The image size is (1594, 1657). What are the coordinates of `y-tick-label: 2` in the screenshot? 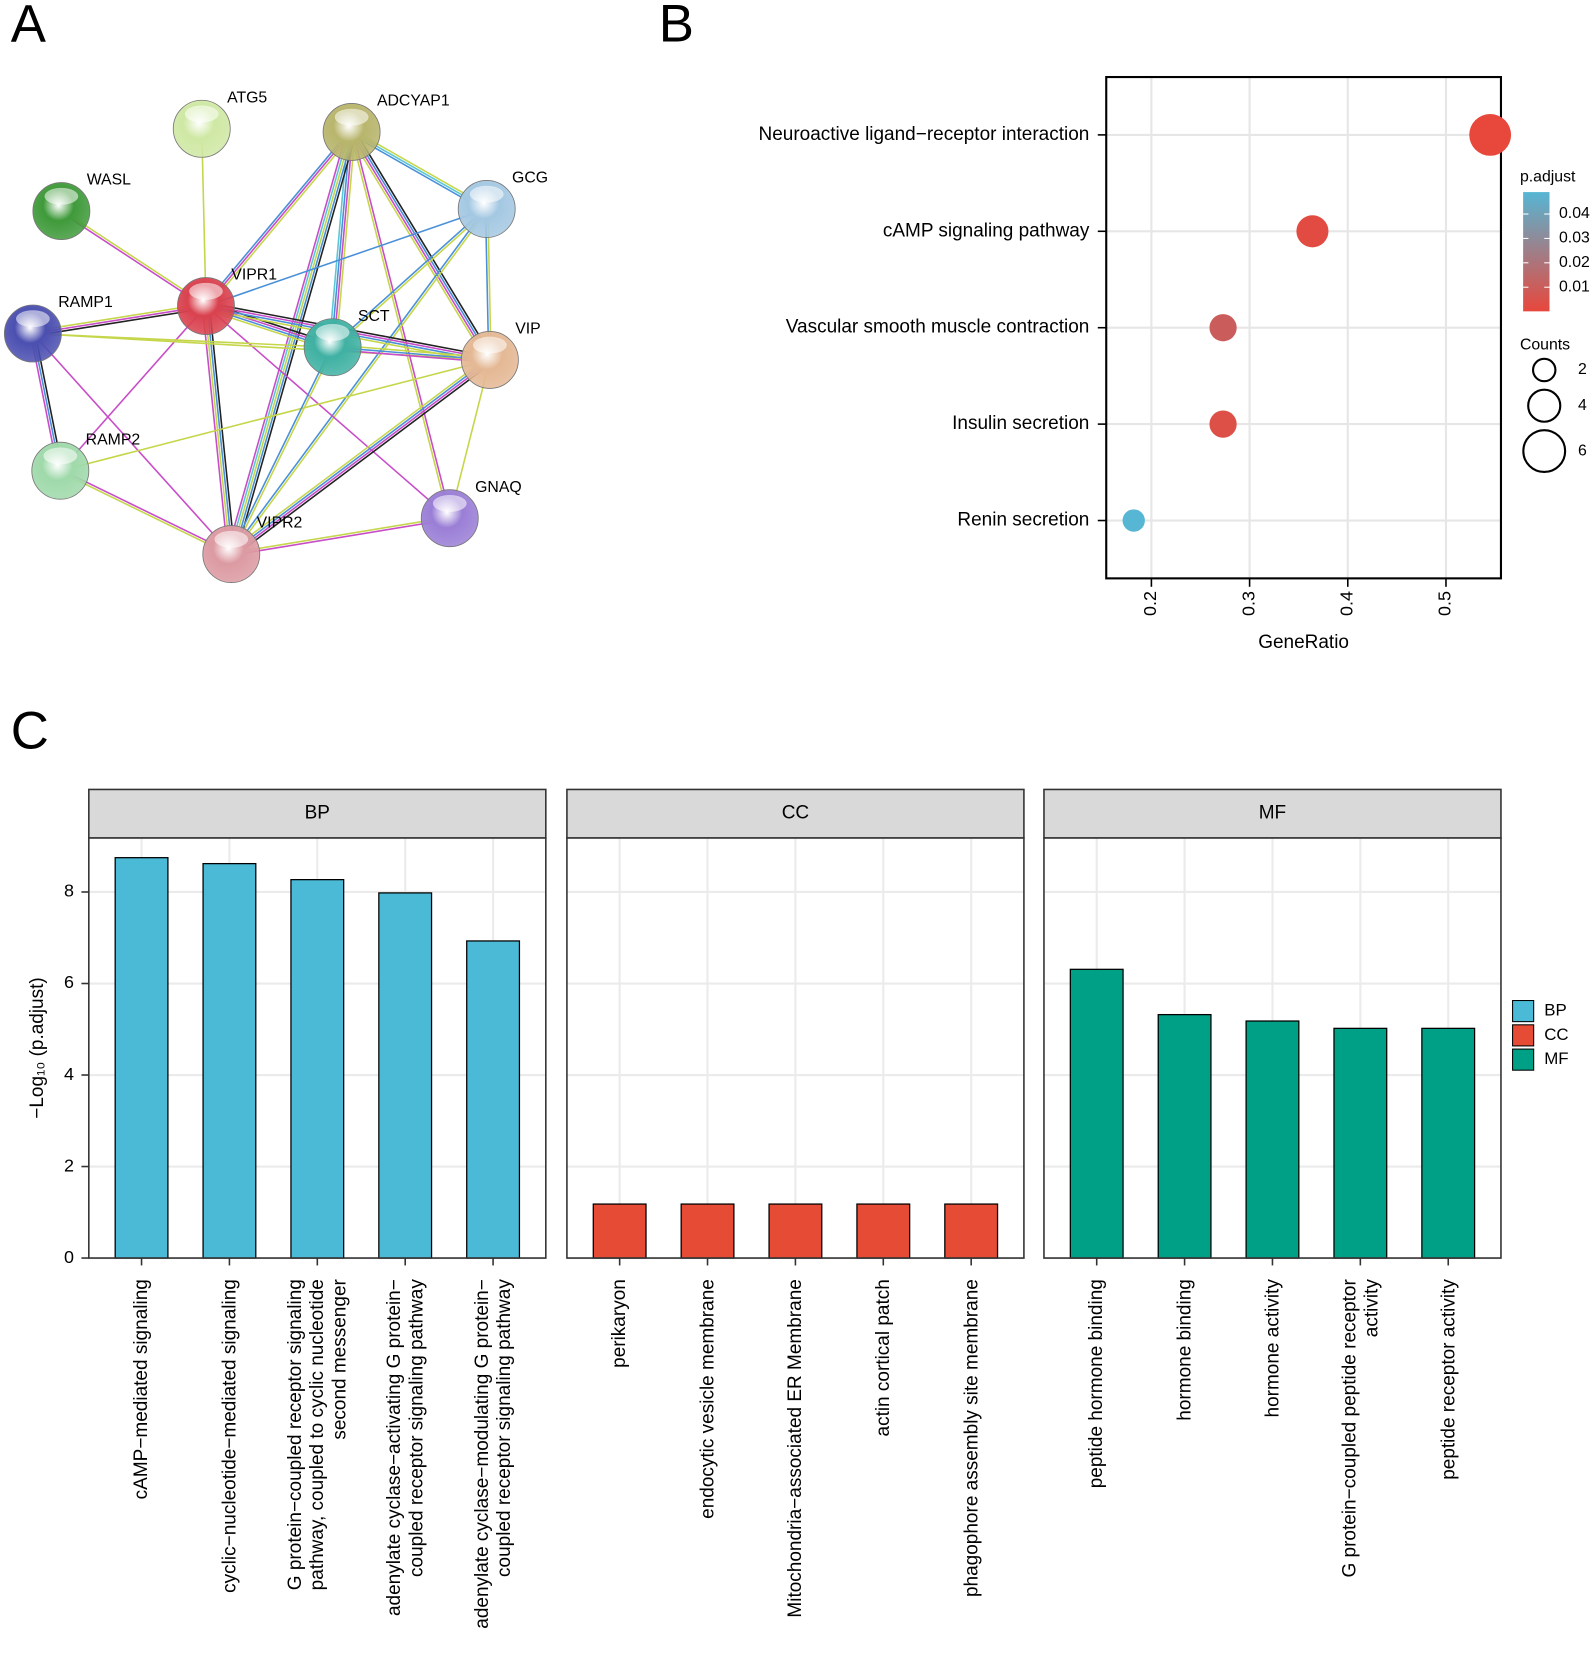 It's located at (69, 1165).